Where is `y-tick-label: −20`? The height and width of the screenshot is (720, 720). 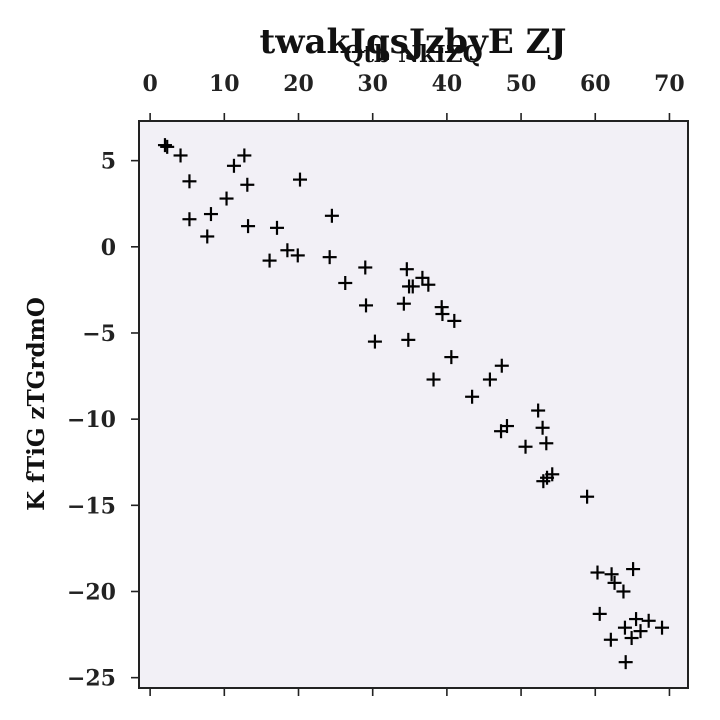 y-tick-label: −20 is located at coordinates (91, 592).